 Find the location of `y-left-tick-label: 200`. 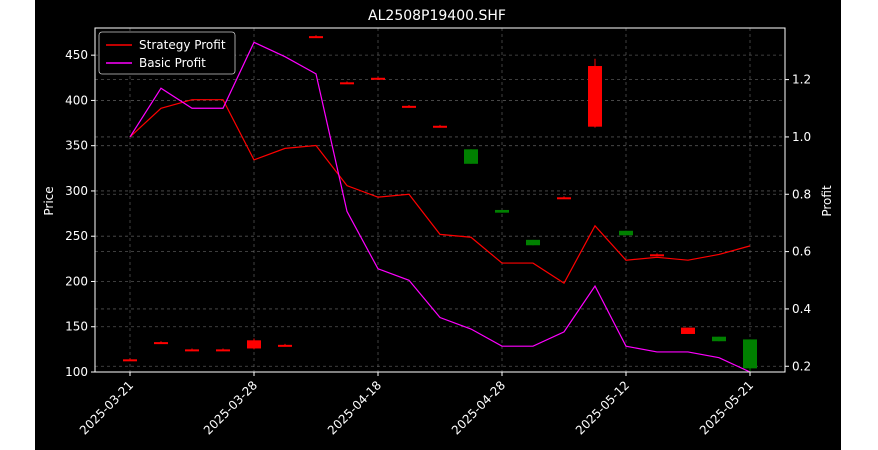

y-left-tick-label: 200 is located at coordinates (76, 281).